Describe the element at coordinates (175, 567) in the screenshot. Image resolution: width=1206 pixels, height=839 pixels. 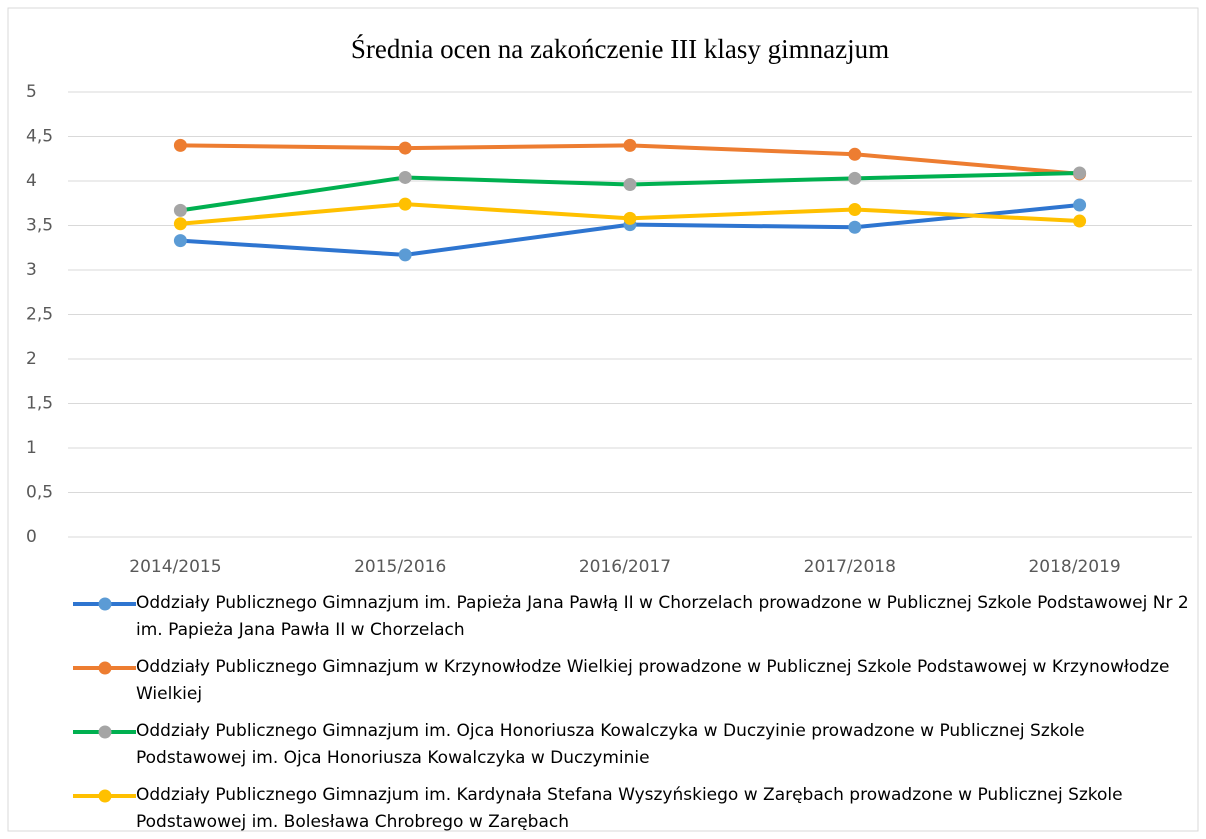
I see `x-tick-label: 2014/2015` at that location.